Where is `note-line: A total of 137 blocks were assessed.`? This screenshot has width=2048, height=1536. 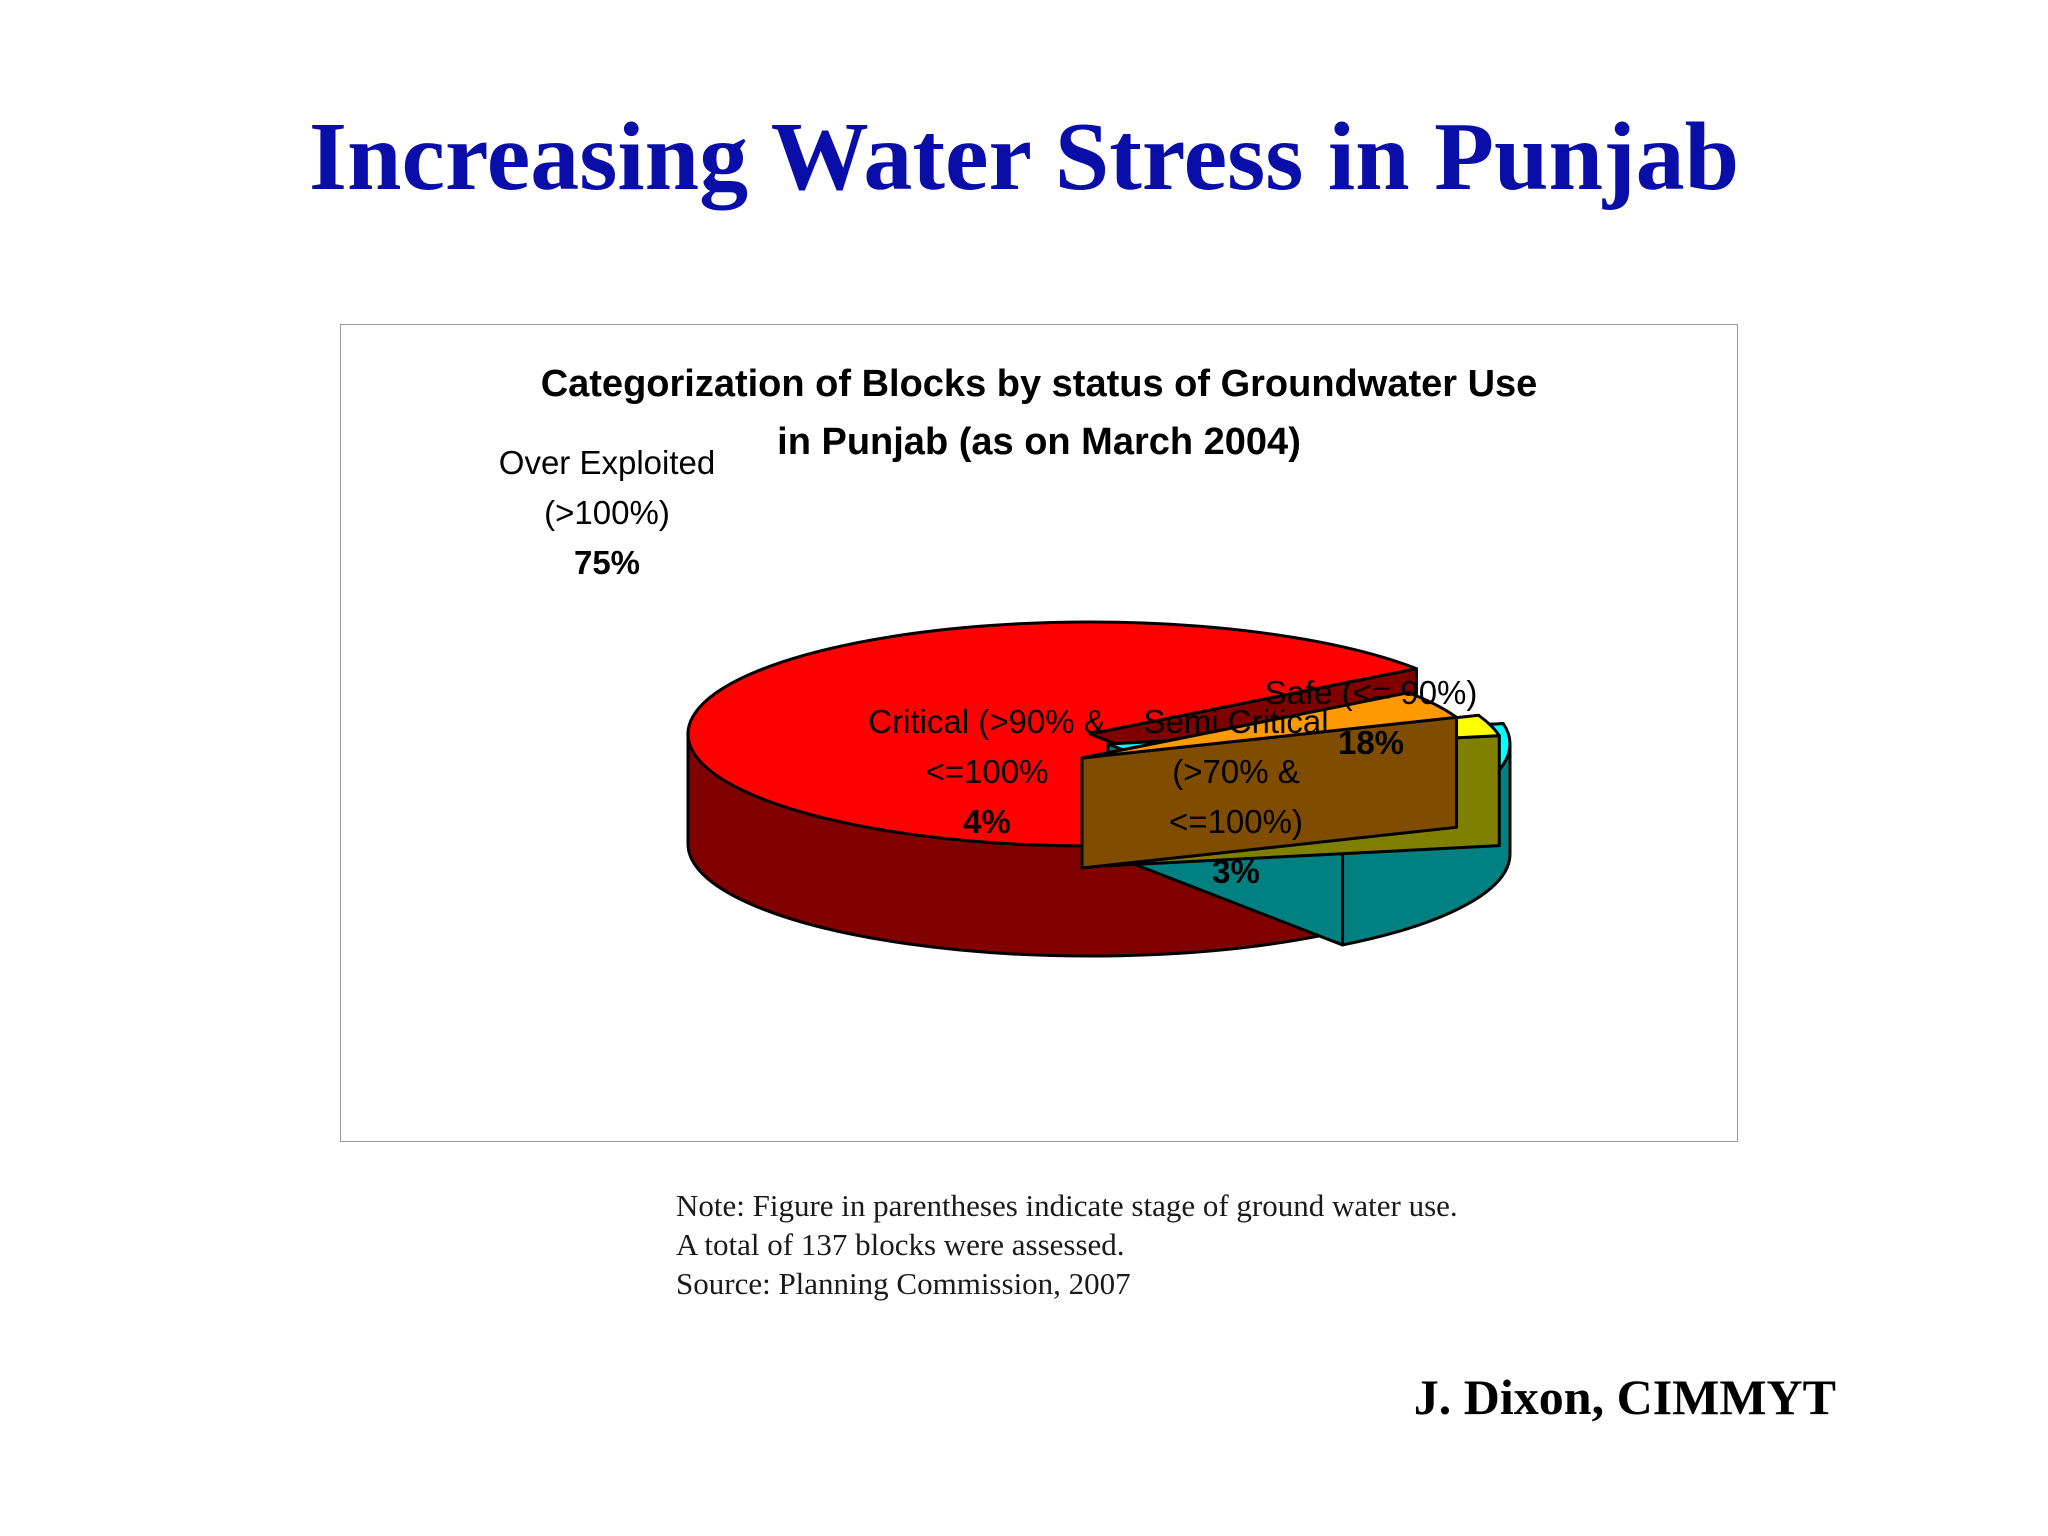 note-line: A total of 137 blocks were assessed. is located at coordinates (900, 1244).